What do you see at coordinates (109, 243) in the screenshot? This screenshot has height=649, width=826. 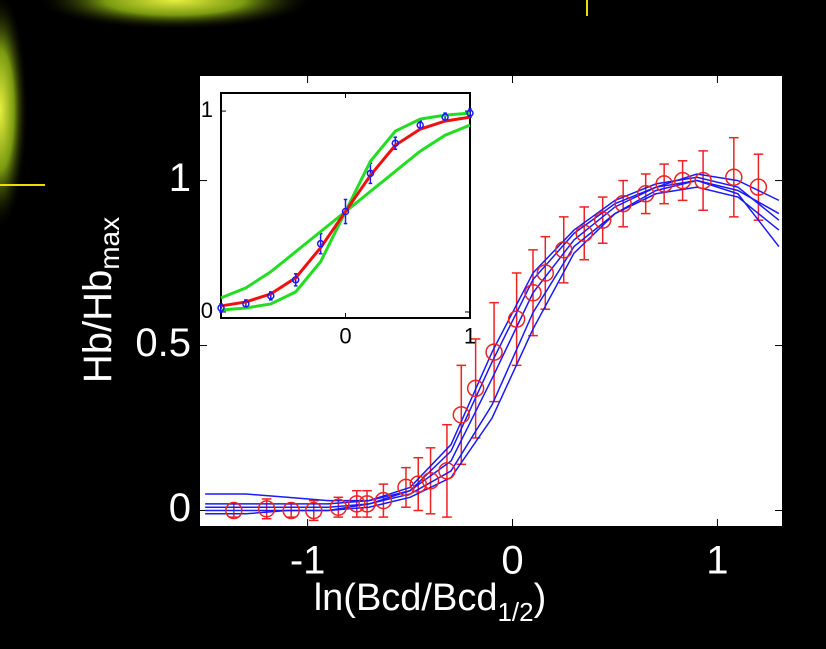 I see `y-label-sub: max` at bounding box center [109, 243].